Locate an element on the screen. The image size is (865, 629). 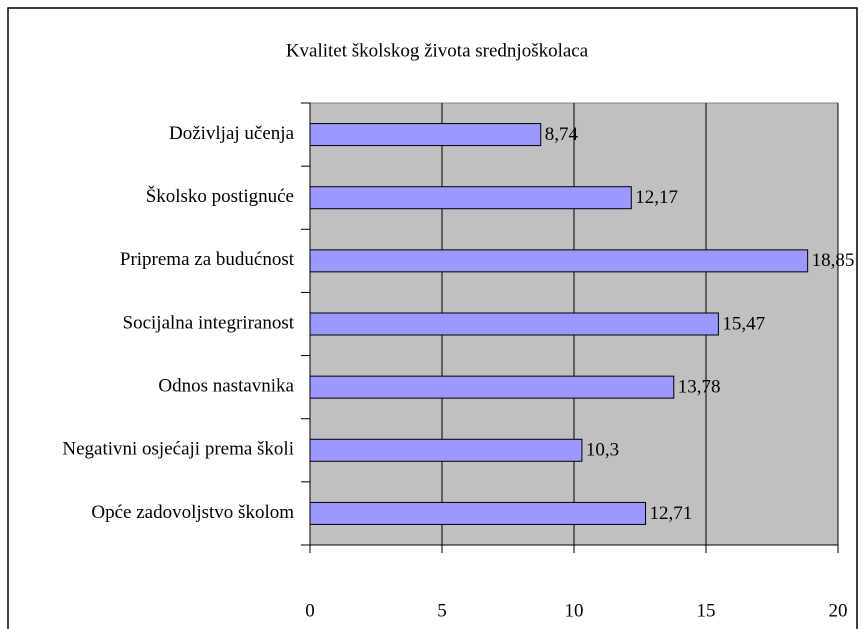
y-tick-label: Priprema za budućnost is located at coordinates (207, 259).